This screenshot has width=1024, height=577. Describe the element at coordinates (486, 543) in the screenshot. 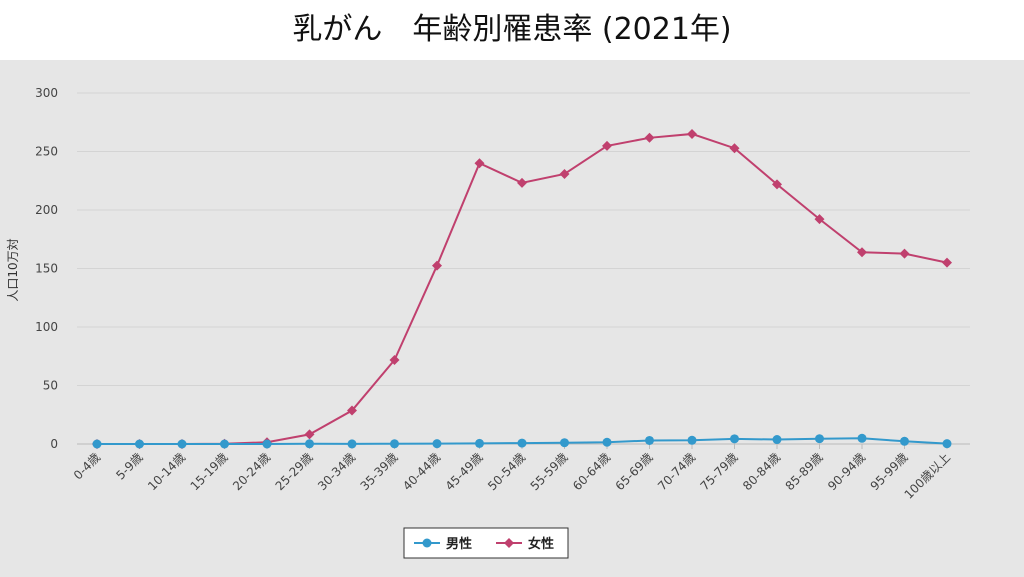

I see `legend: 男性 女性` at that location.